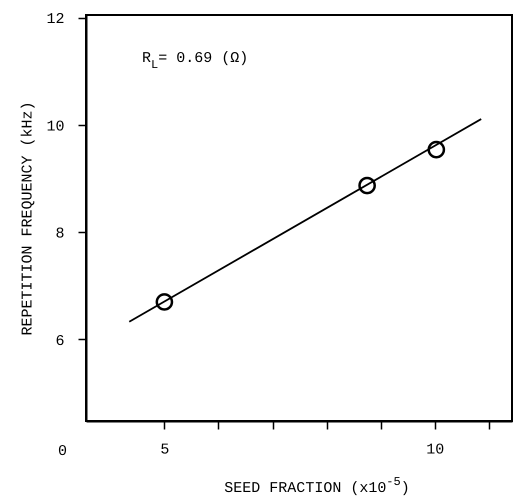  Describe the element at coordinates (63, 451) in the screenshot. I see `text: 0` at that location.